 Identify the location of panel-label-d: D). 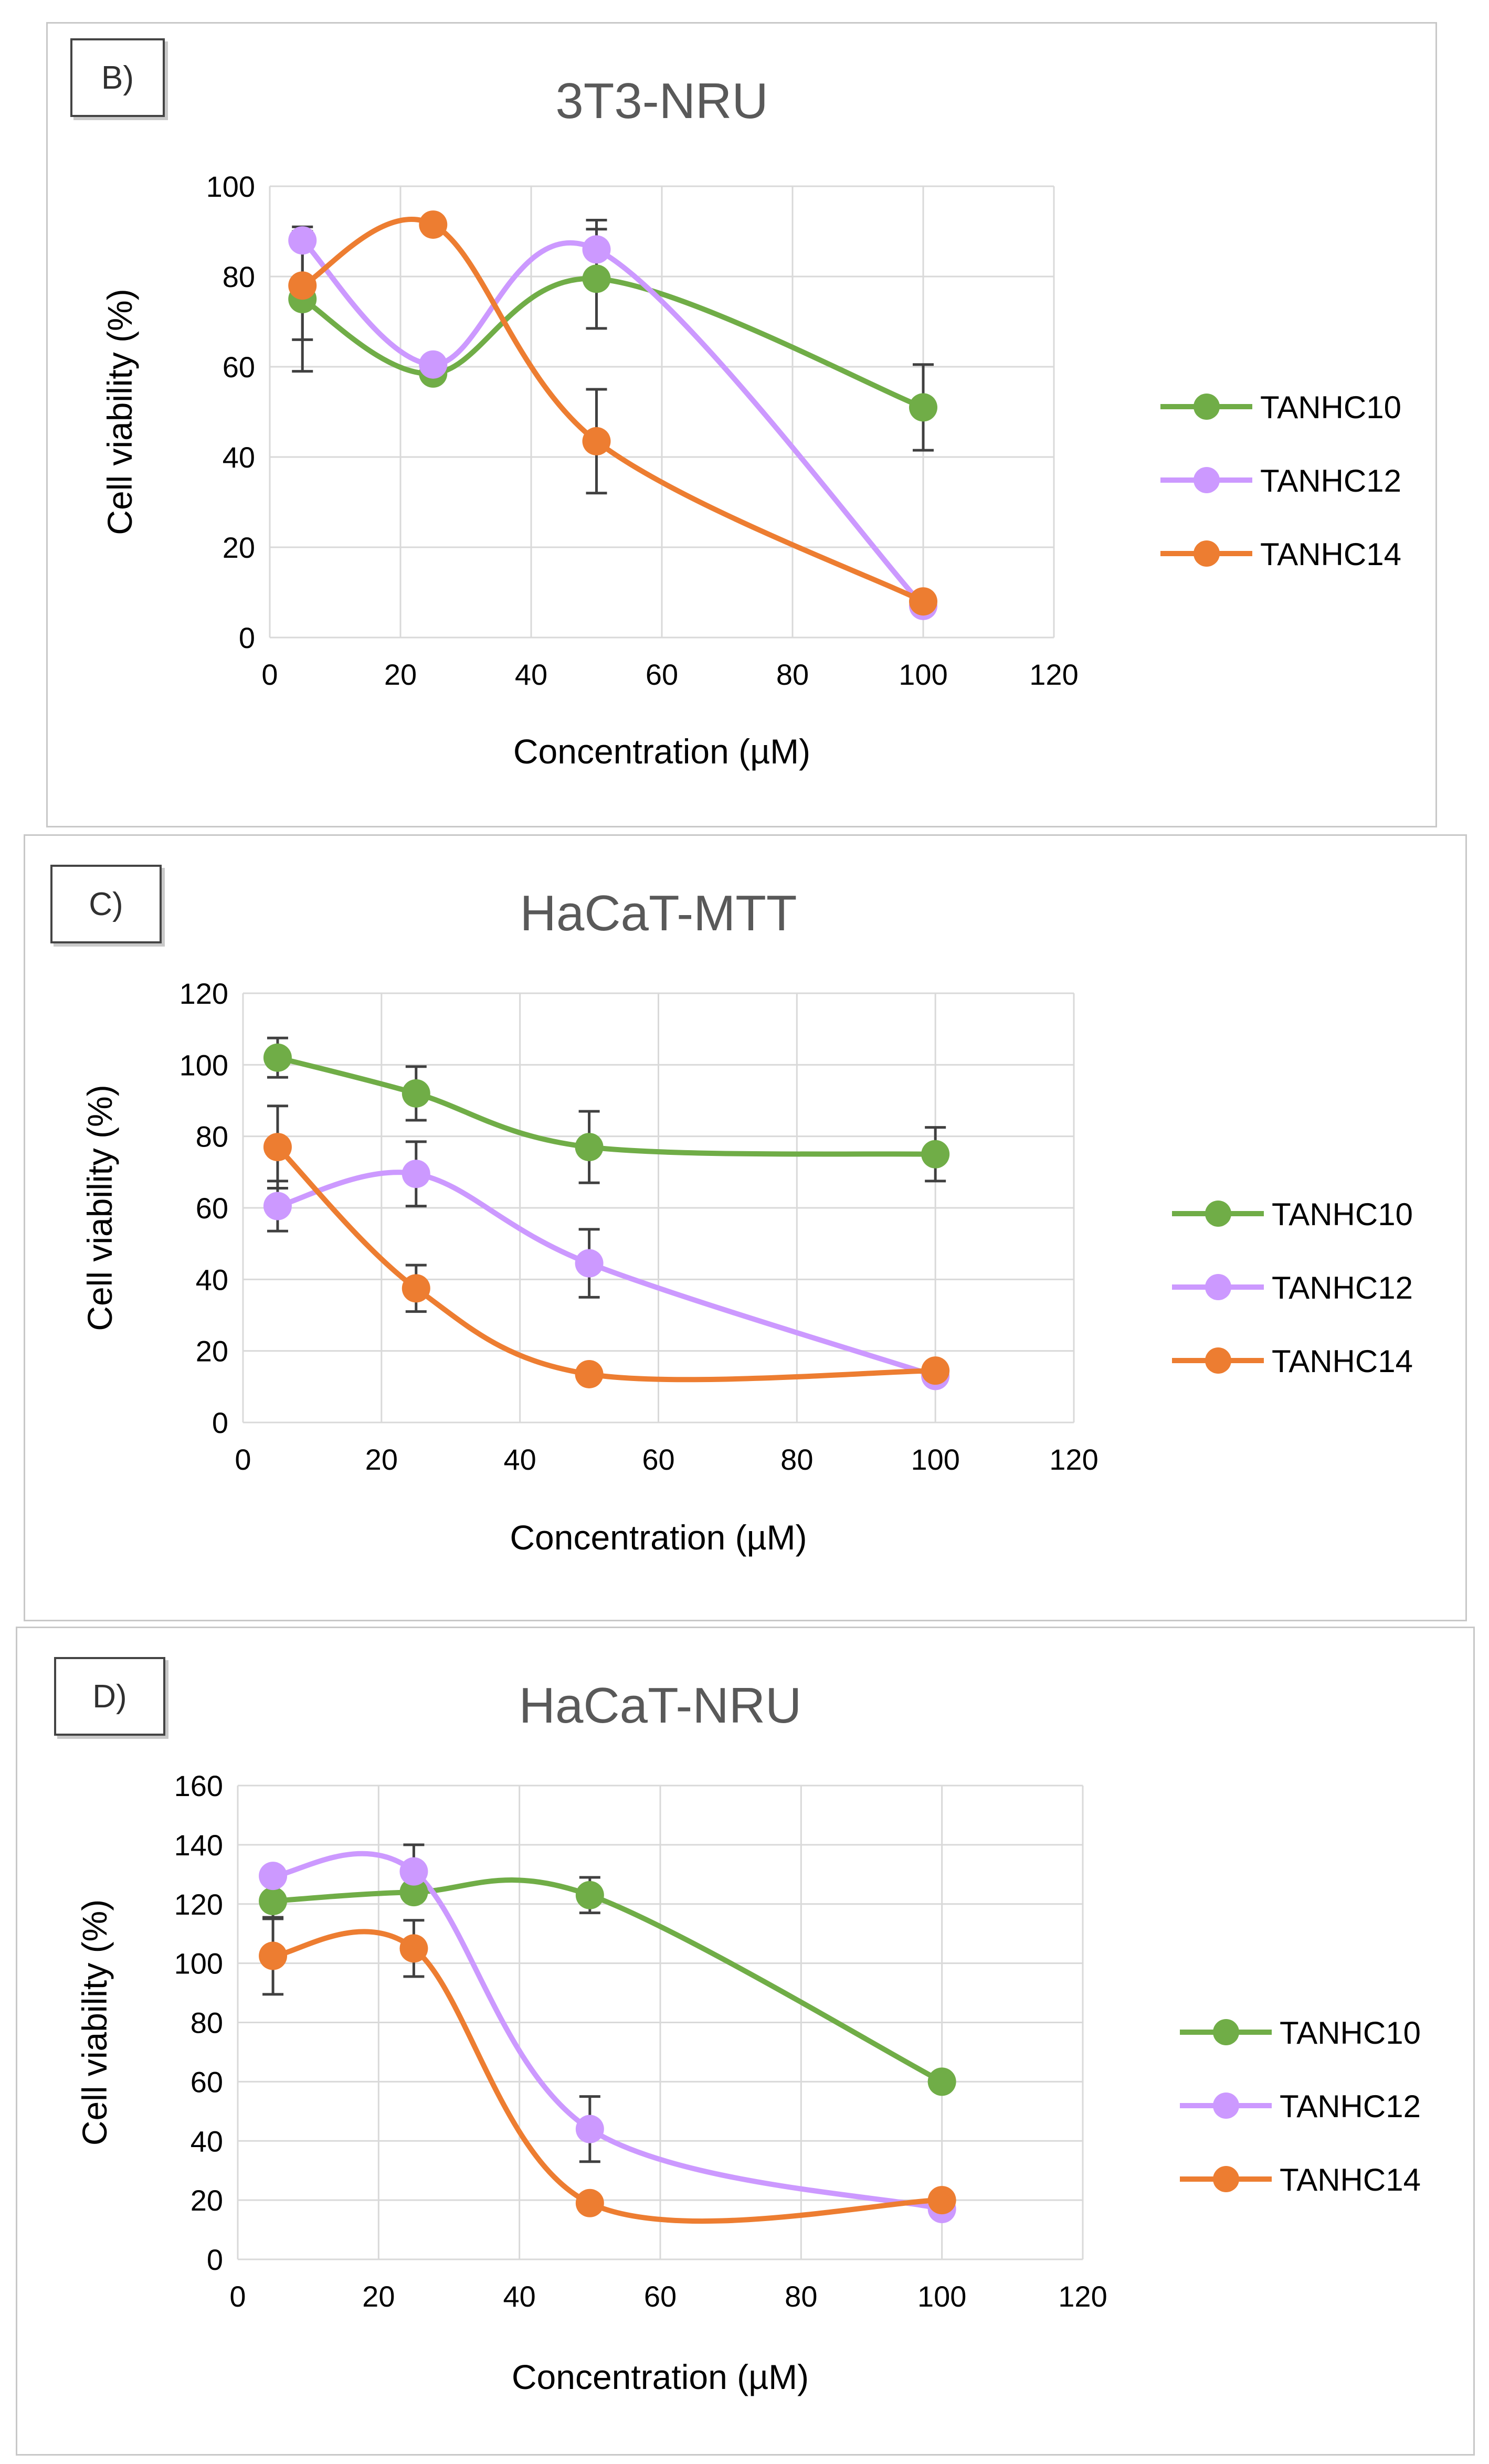
(109, 1696).